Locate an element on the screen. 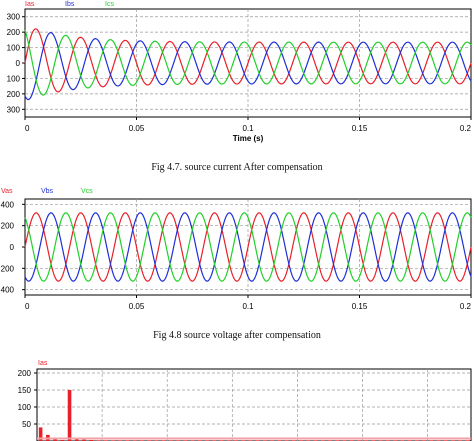  chart0-legend-ics: Ics is located at coordinates (109, 4).